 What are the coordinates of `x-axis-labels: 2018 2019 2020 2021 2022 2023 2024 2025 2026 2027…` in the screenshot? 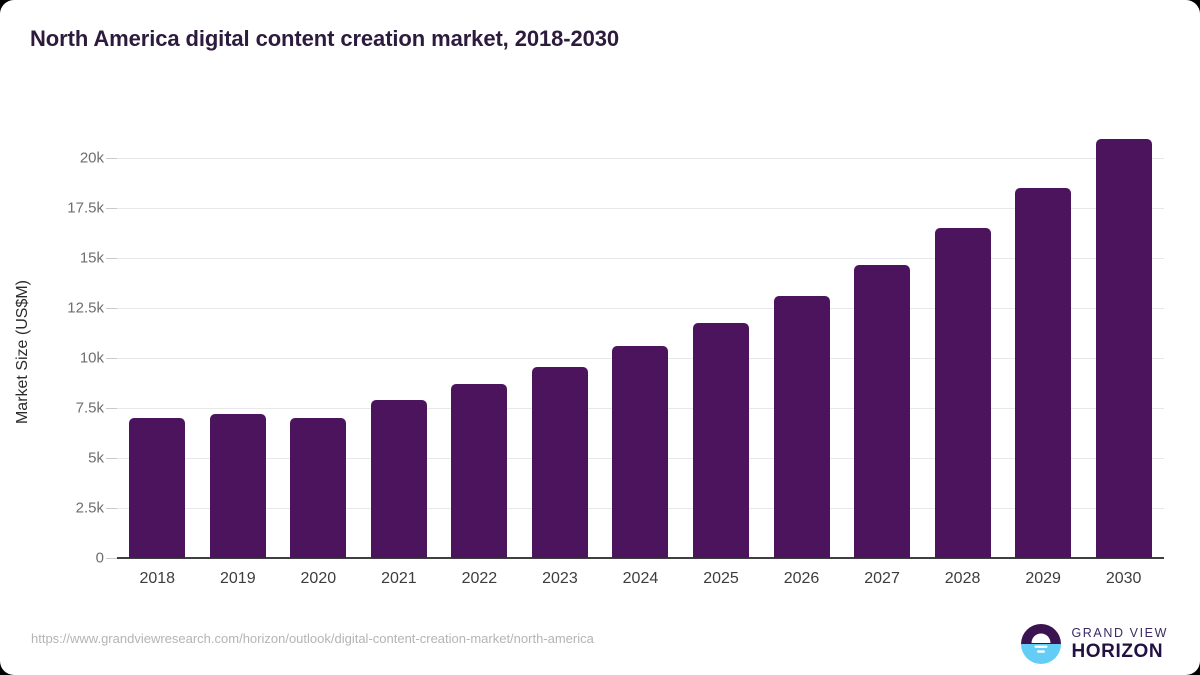 It's located at (640, 579).